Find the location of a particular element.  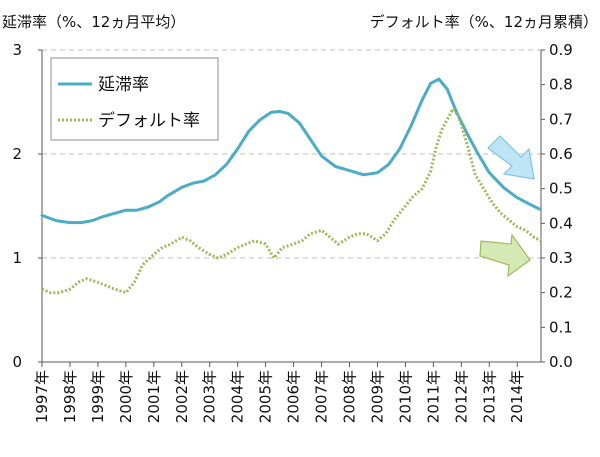

x-tick-label: 1999年 is located at coordinates (98, 396).